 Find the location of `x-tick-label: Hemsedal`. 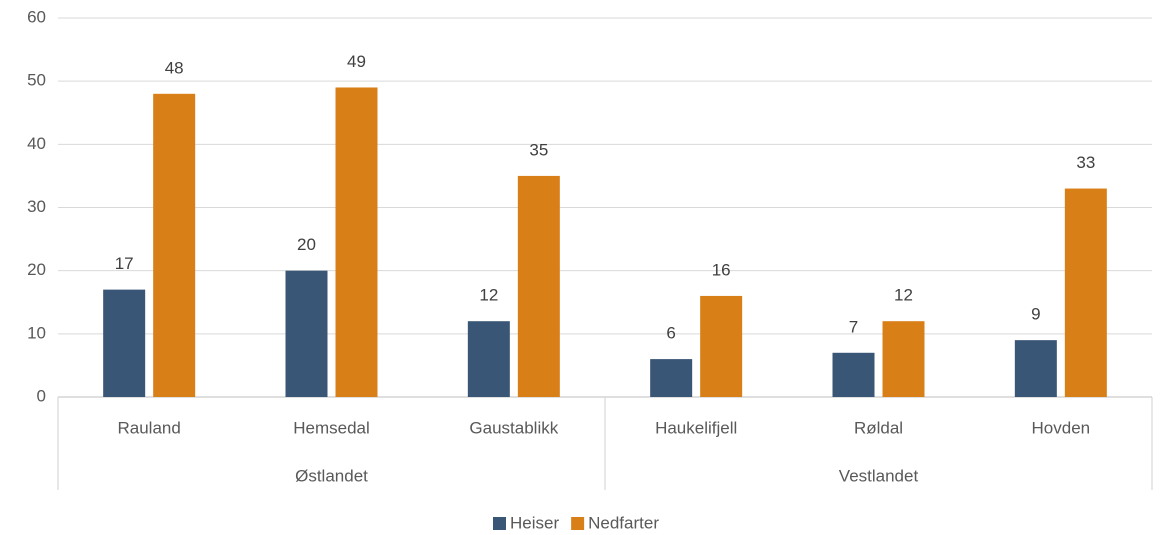

x-tick-label: Hemsedal is located at coordinates (331, 427).